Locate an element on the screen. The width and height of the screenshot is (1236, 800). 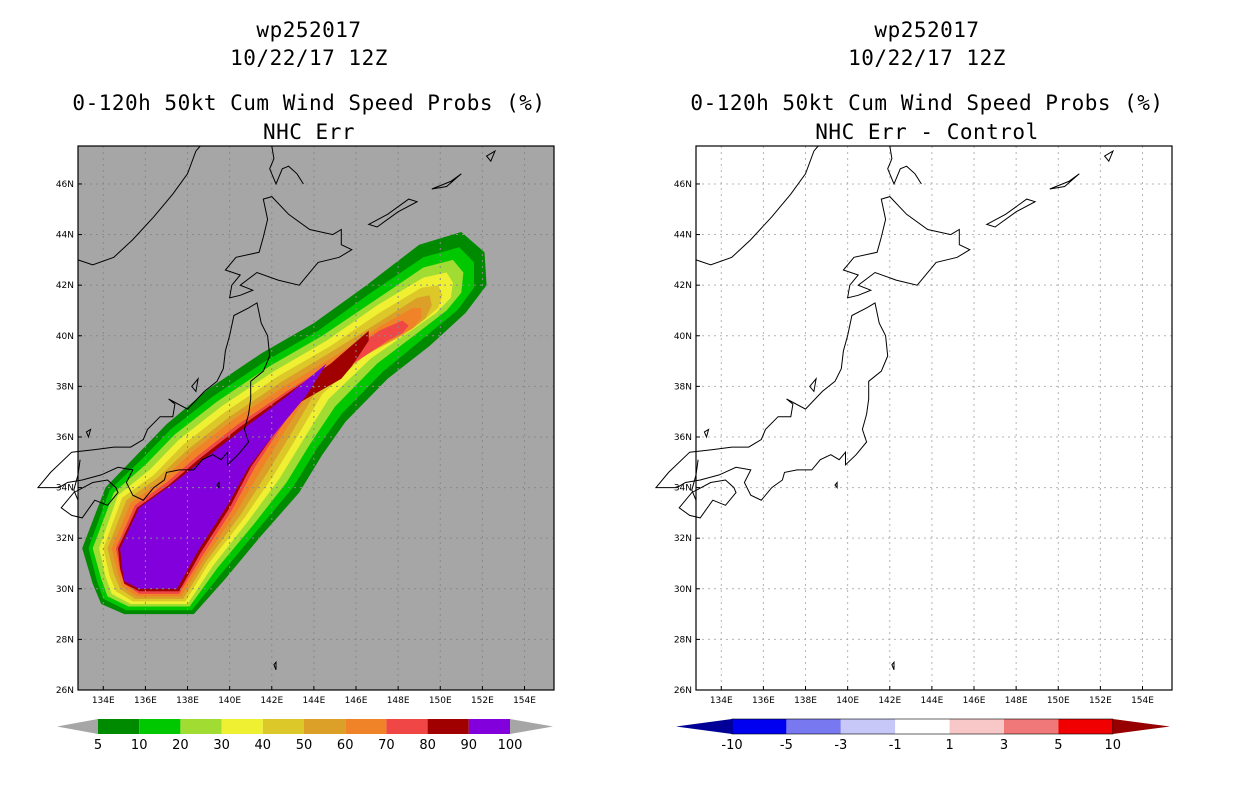
y-tick-label: 32N is located at coordinates (65, 539).